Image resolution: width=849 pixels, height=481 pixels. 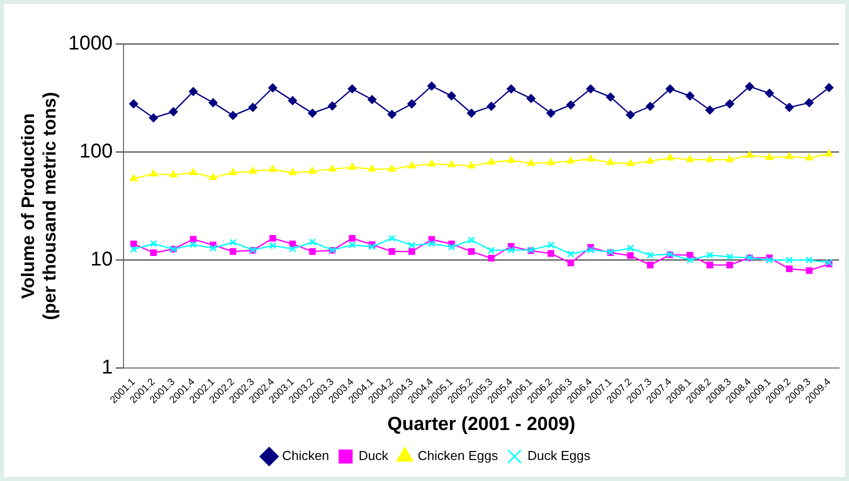 I want to click on legend-label: Duck Eggs, so click(x=559, y=456).